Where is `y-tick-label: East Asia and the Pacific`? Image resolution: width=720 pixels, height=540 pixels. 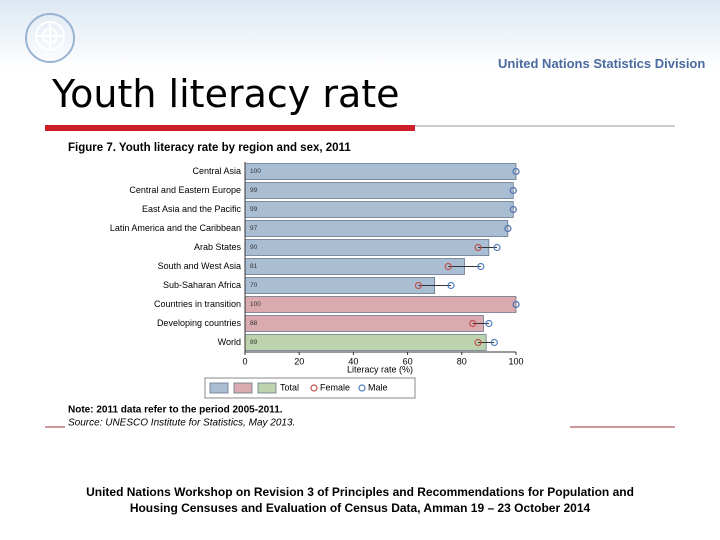
y-tick-label: East Asia and the Pacific is located at coordinates (192, 209).